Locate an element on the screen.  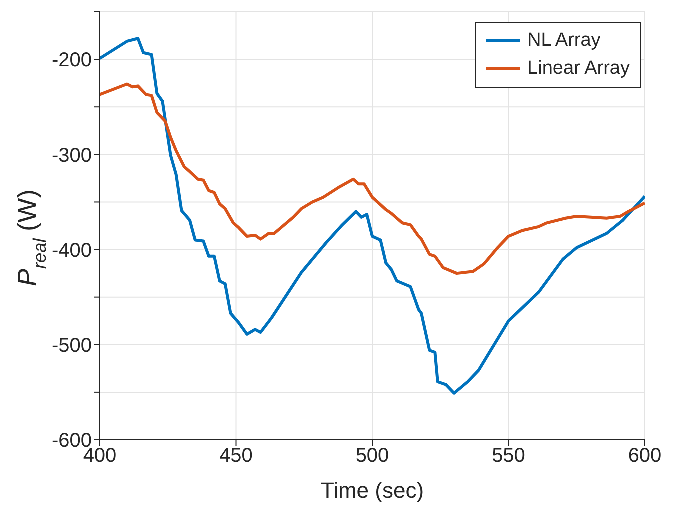
x-tick-label: 600 is located at coordinates (645, 456).